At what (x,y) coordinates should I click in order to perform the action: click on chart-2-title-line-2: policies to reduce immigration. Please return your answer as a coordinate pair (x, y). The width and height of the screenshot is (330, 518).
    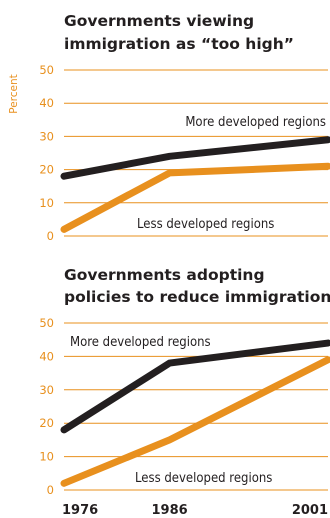
    Looking at the image, I should click on (197, 297).